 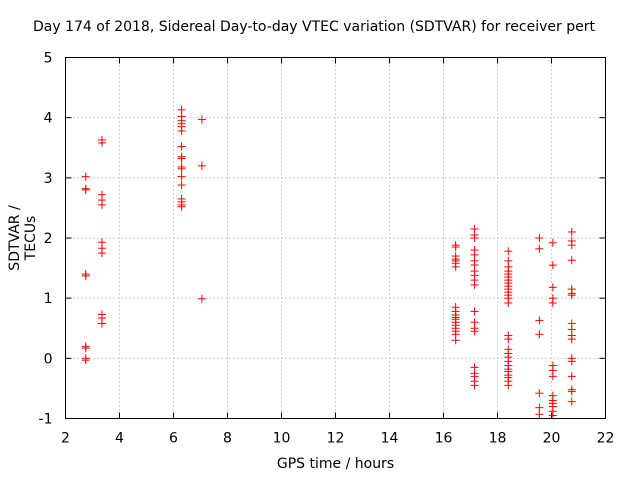 I want to click on y-tick-label: 4, so click(x=48, y=119).